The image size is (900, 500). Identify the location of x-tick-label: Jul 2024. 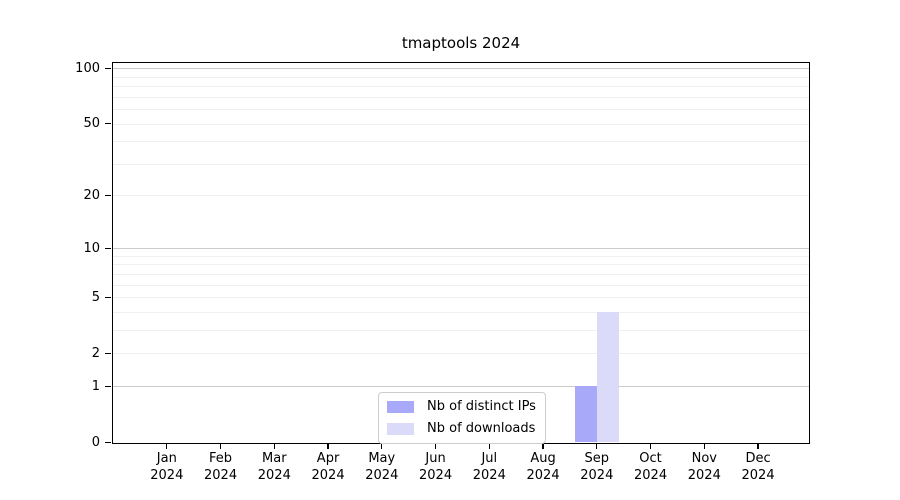
(489, 467).